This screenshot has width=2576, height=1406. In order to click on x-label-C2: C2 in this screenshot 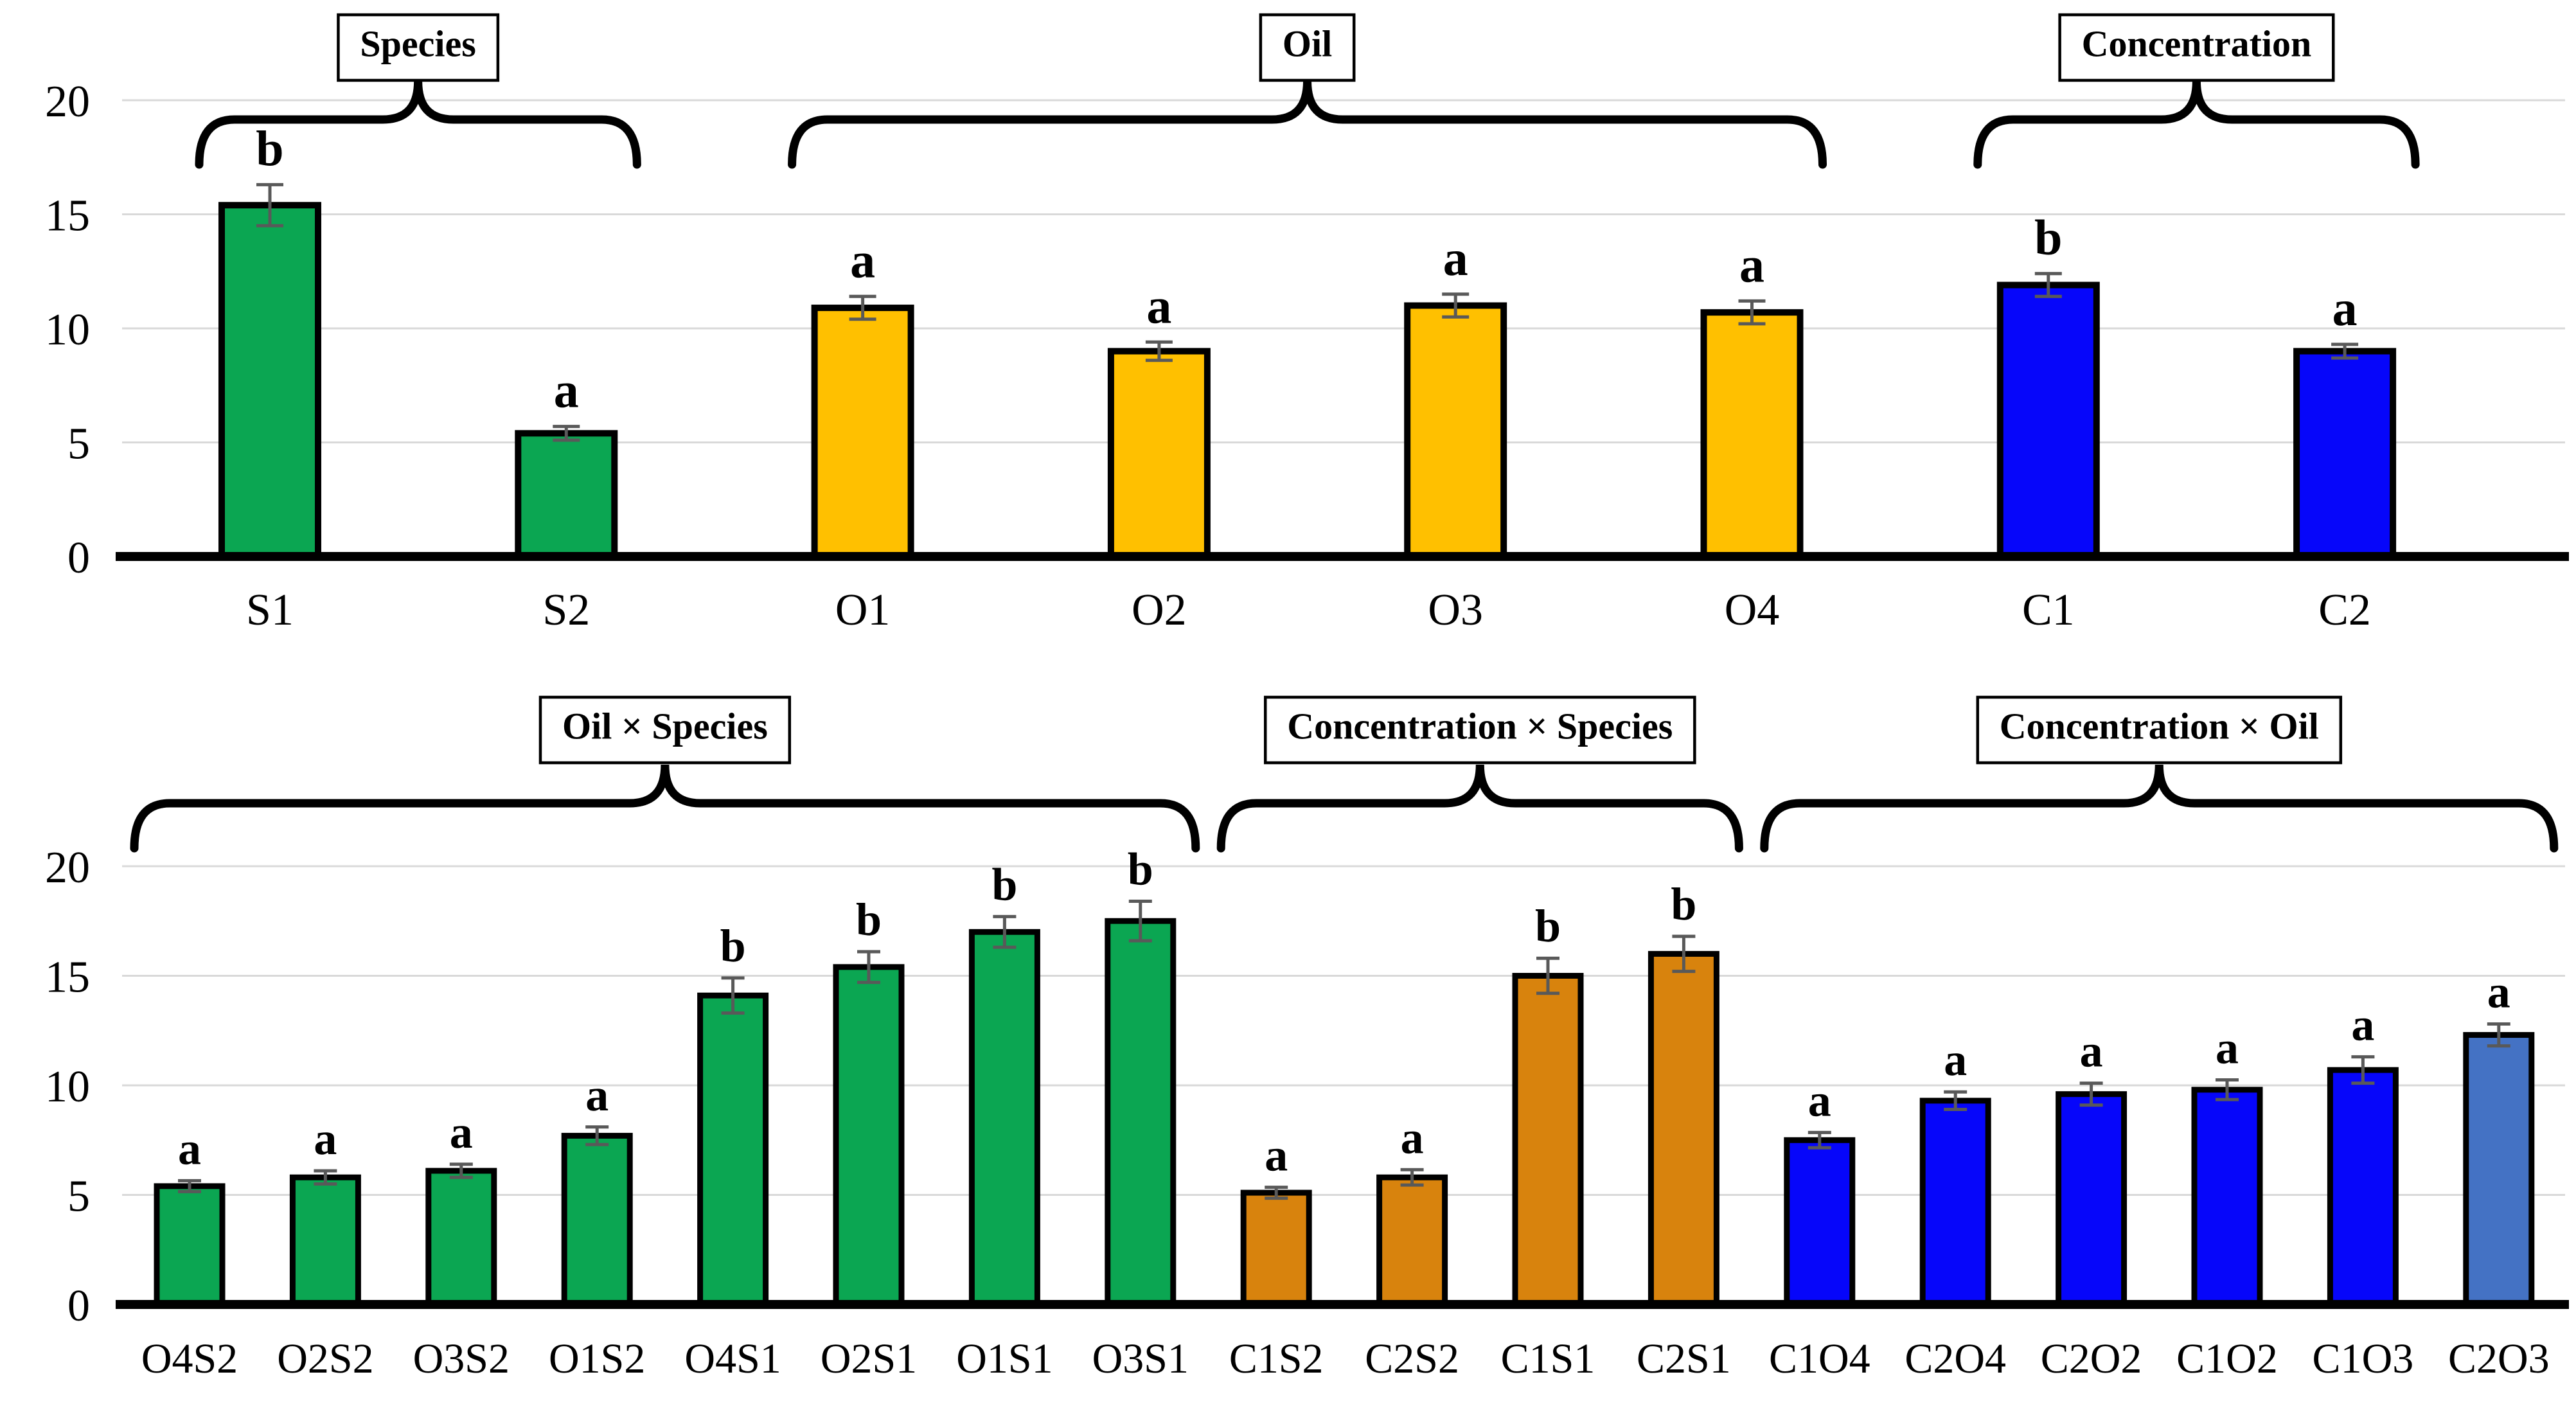, I will do `click(2345, 610)`.